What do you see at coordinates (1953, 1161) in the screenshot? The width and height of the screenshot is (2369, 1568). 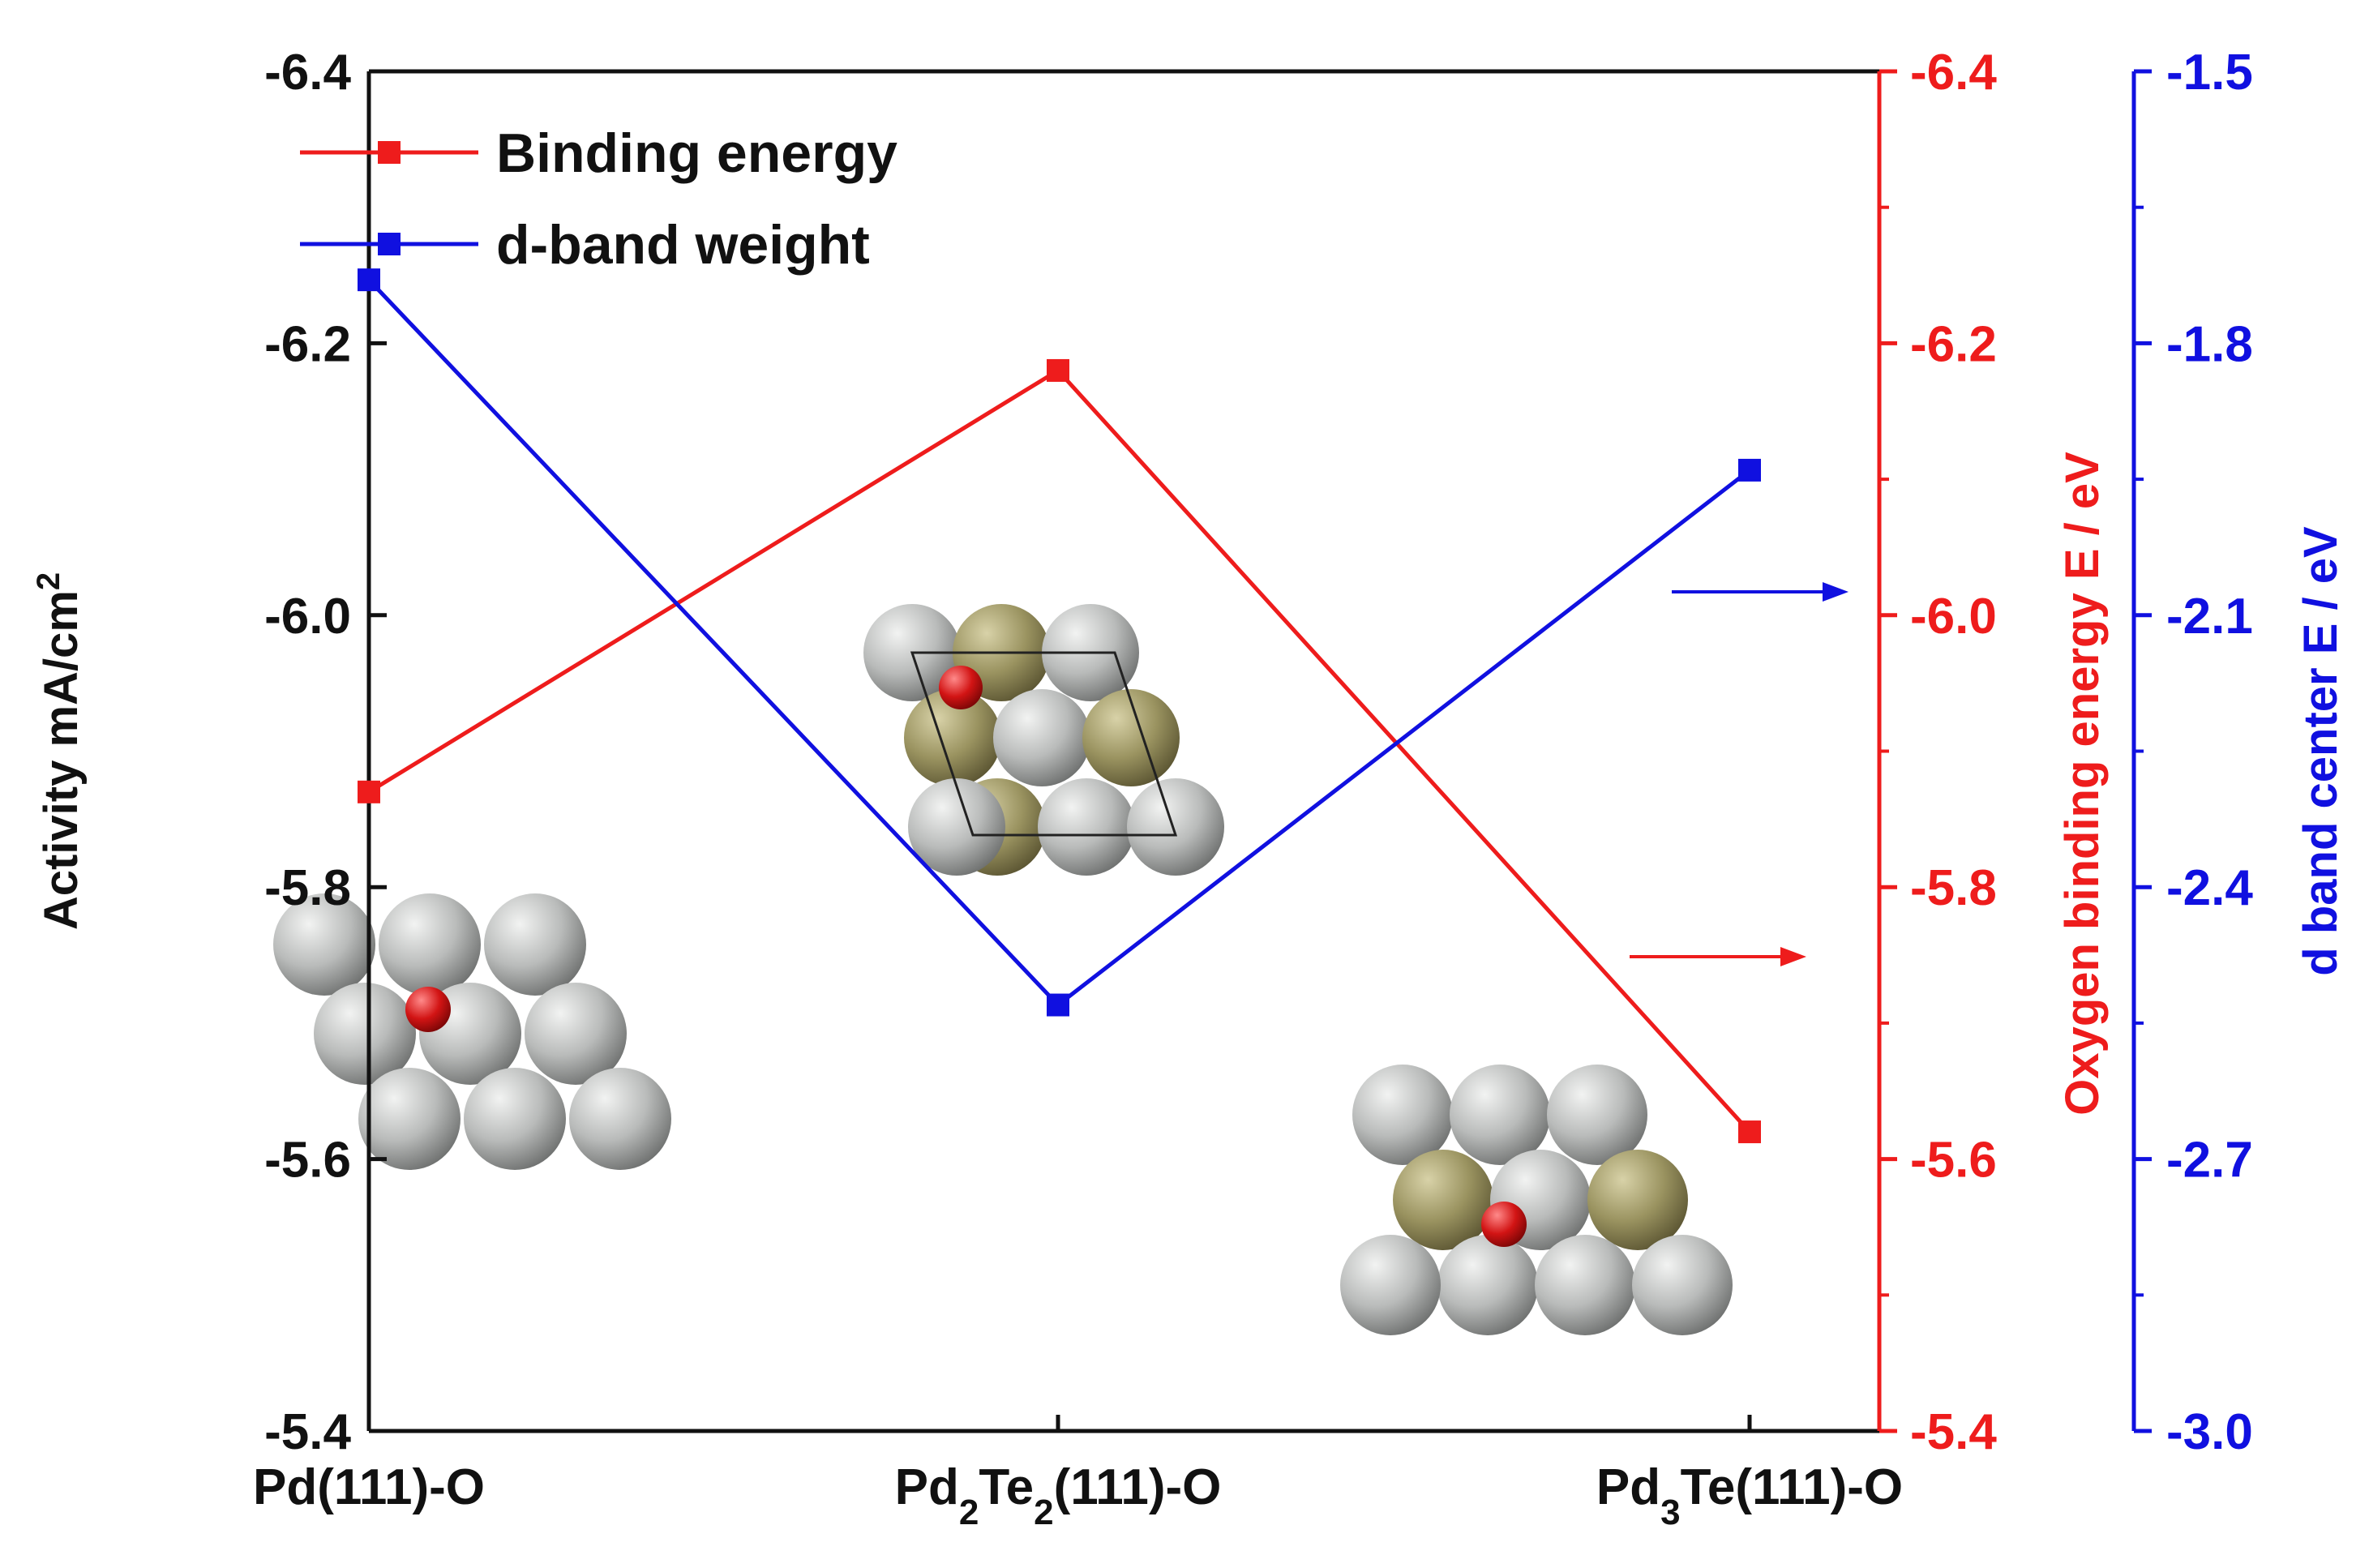 I see `red-tick-label: -5.6` at bounding box center [1953, 1161].